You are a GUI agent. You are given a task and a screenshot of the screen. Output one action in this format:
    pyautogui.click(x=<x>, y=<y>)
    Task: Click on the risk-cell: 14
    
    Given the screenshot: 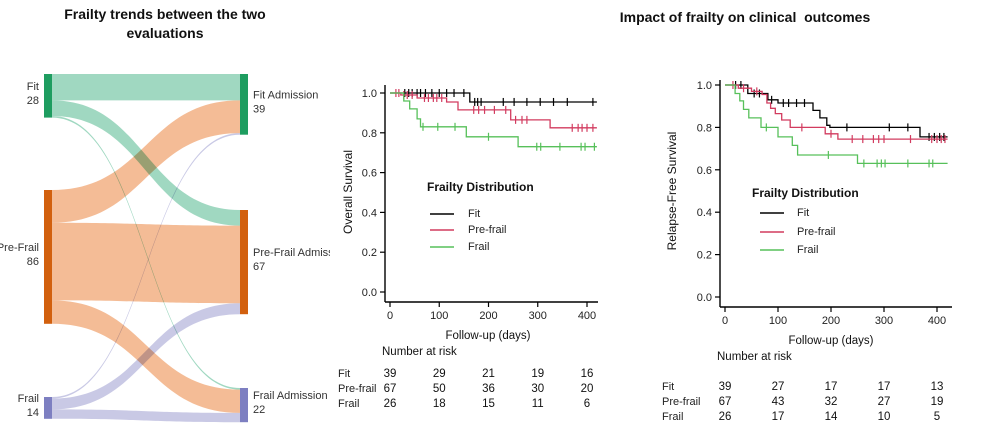 What is the action you would take?
    pyautogui.click(x=831, y=417)
    